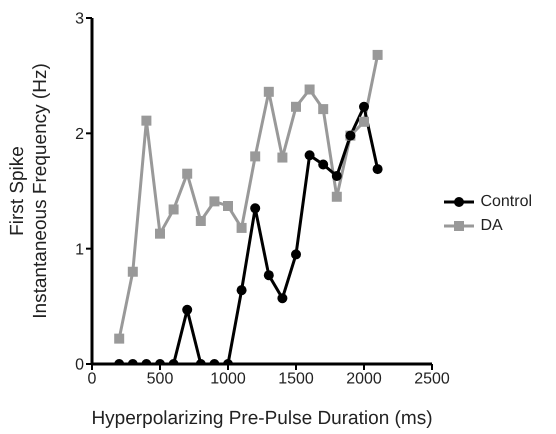 Image resolution: width=556 pixels, height=434 pixels. I want to click on y-tick-label: 3, so click(79, 19).